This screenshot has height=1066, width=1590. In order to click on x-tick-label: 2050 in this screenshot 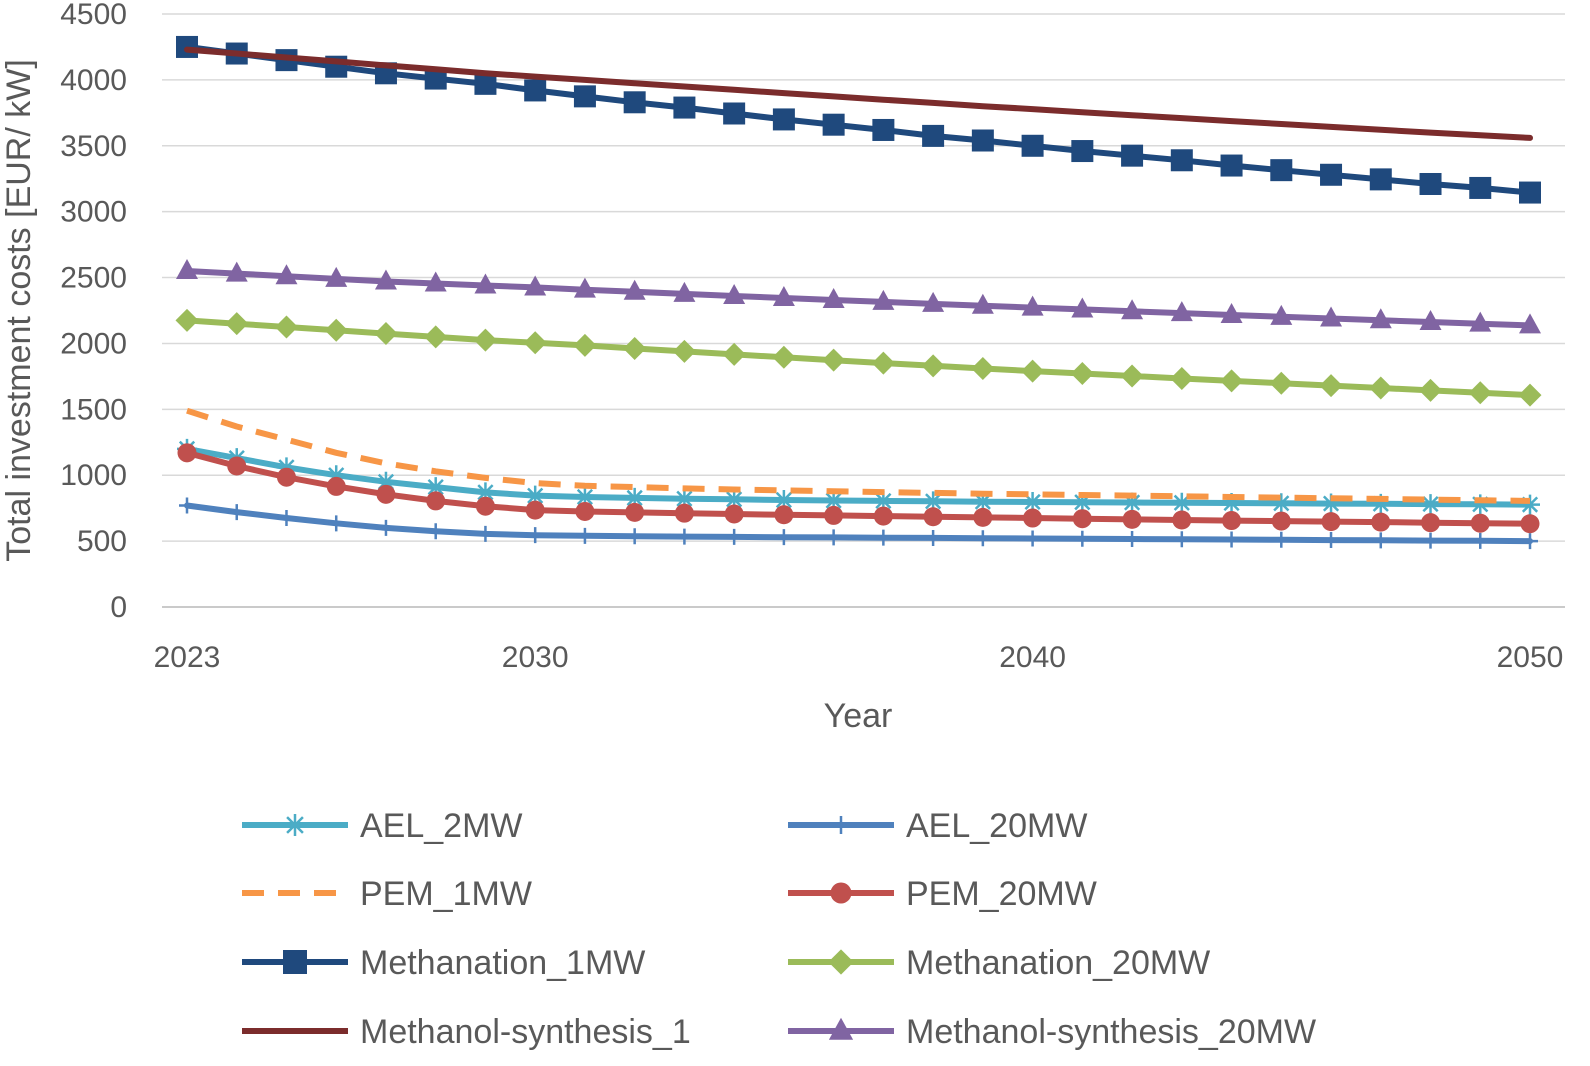, I will do `click(1530, 657)`.